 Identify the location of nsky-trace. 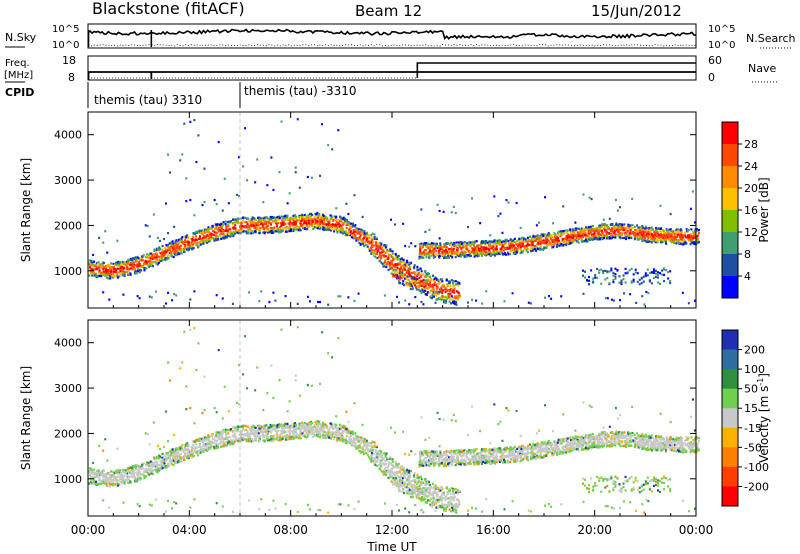
(391, 37).